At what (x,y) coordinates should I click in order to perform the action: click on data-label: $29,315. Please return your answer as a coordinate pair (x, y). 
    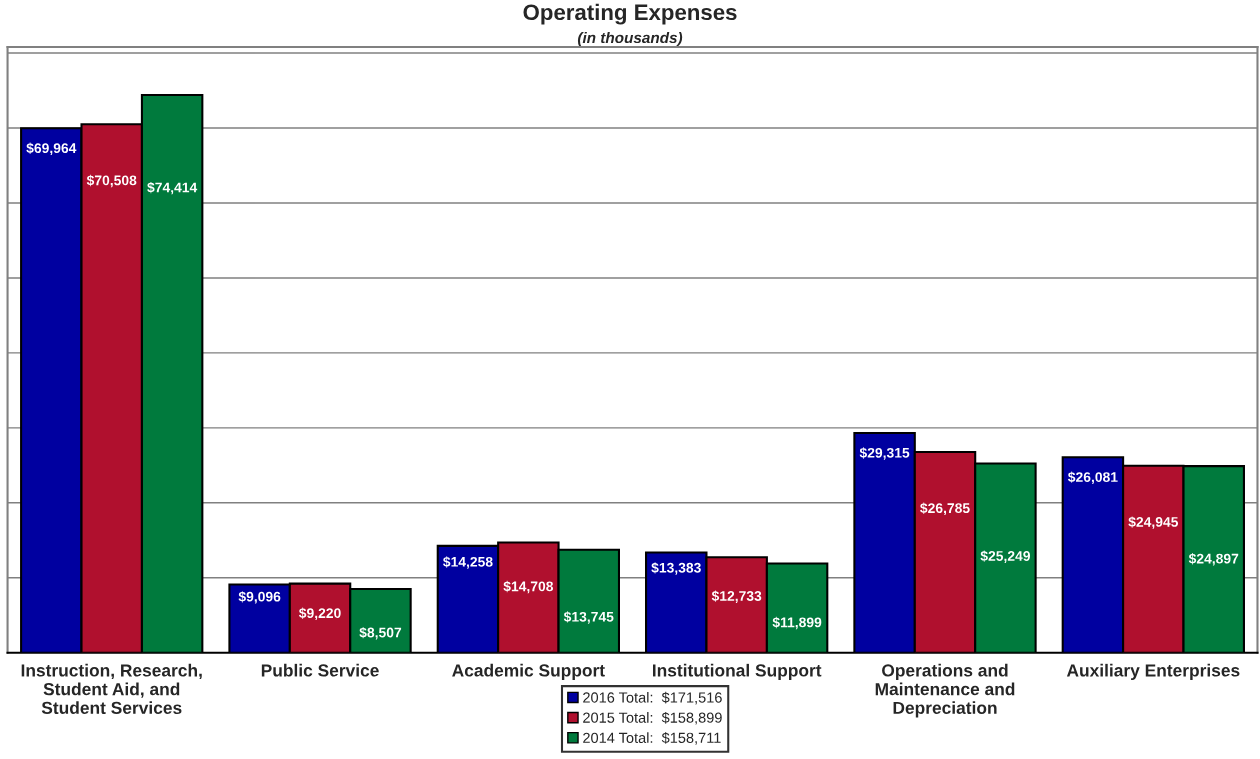
    Looking at the image, I should click on (884, 453).